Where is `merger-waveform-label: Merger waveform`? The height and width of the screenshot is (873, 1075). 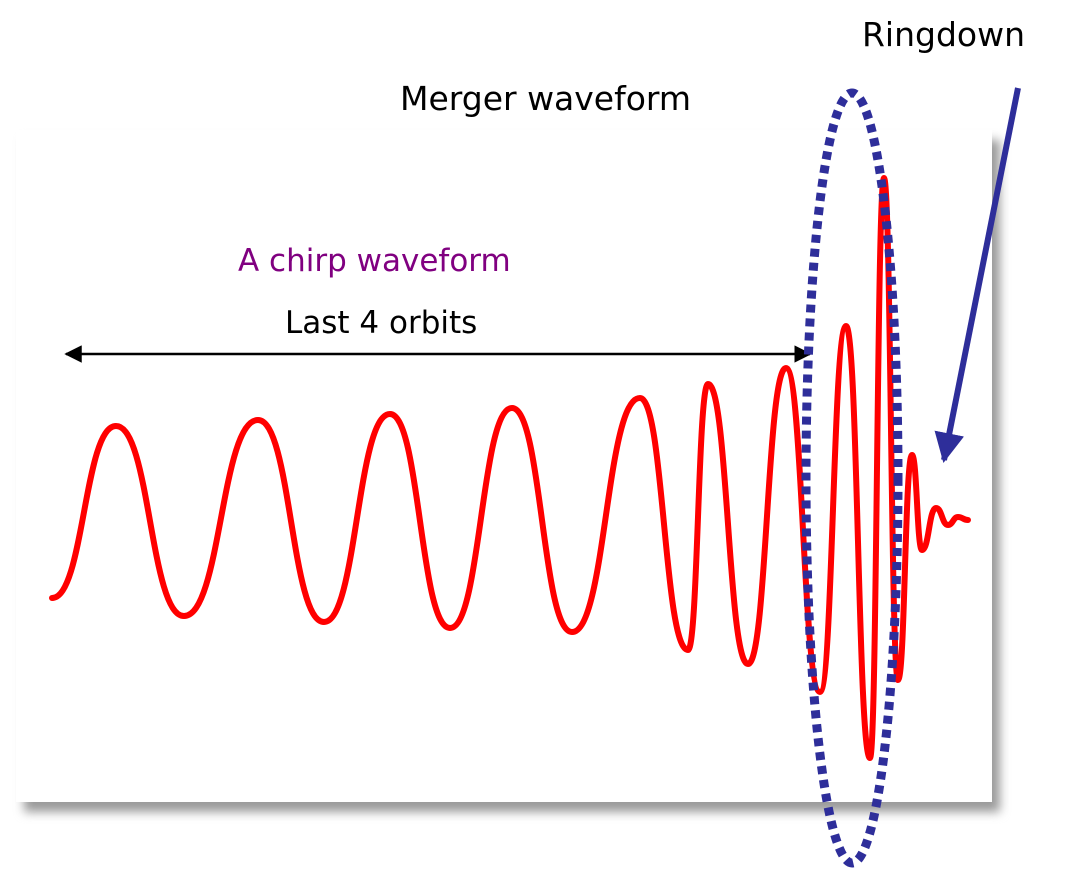
merger-waveform-label: Merger waveform is located at coordinates (546, 98).